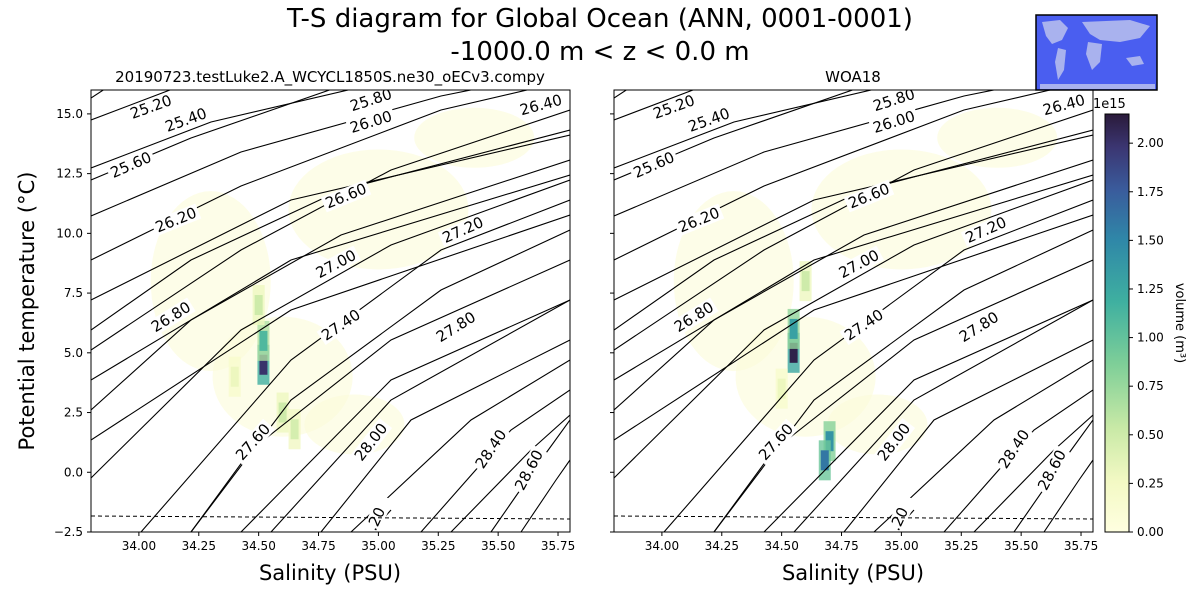 The image size is (1200, 600). Describe the element at coordinates (1150, 289) in the screenshot. I see `colorbar-tick-label: 1.25` at that location.